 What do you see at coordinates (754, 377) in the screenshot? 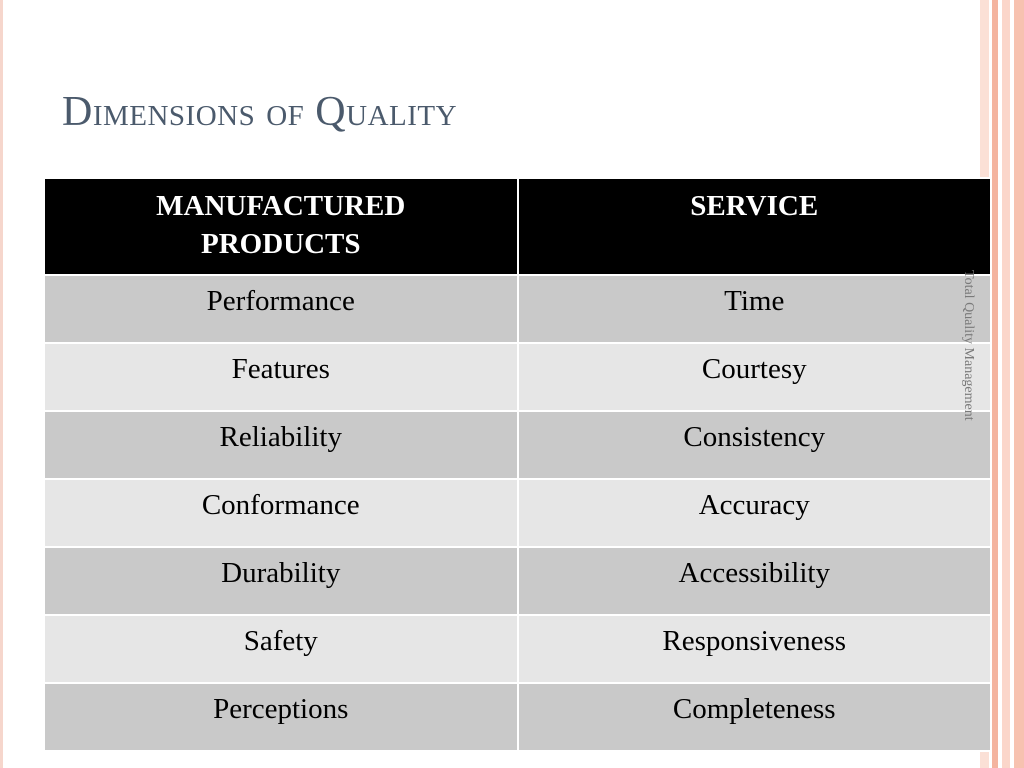
I see `table-cell: Courtesy` at bounding box center [754, 377].